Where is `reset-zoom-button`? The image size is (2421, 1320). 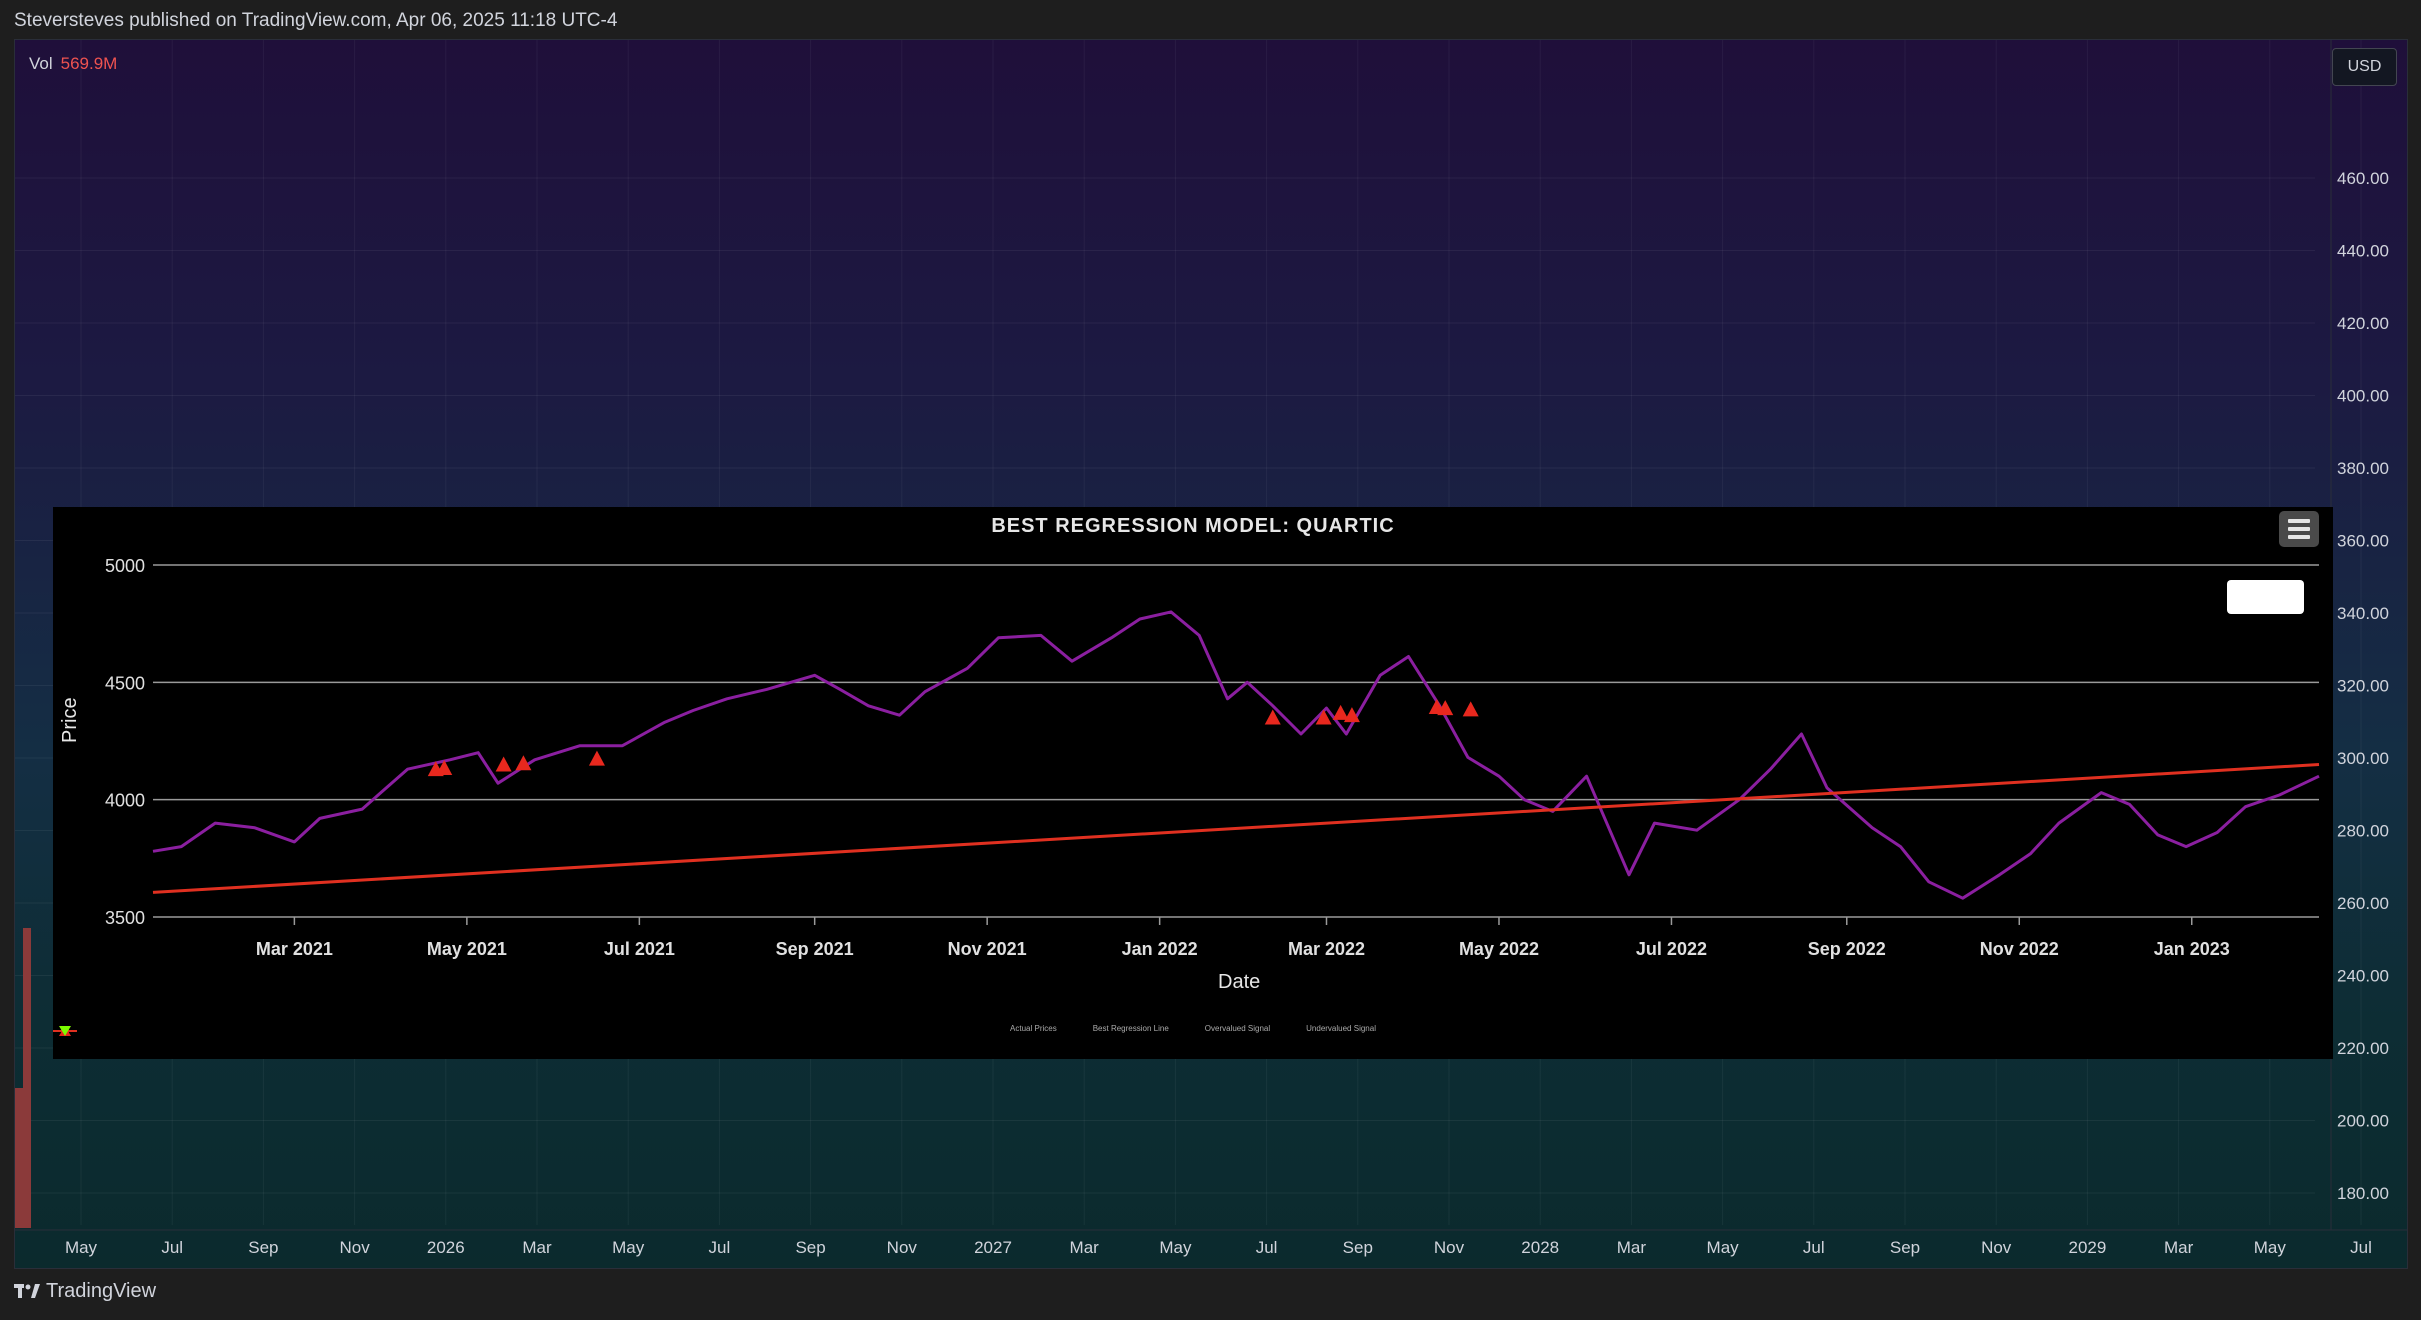
reset-zoom-button is located at coordinates (2265, 597).